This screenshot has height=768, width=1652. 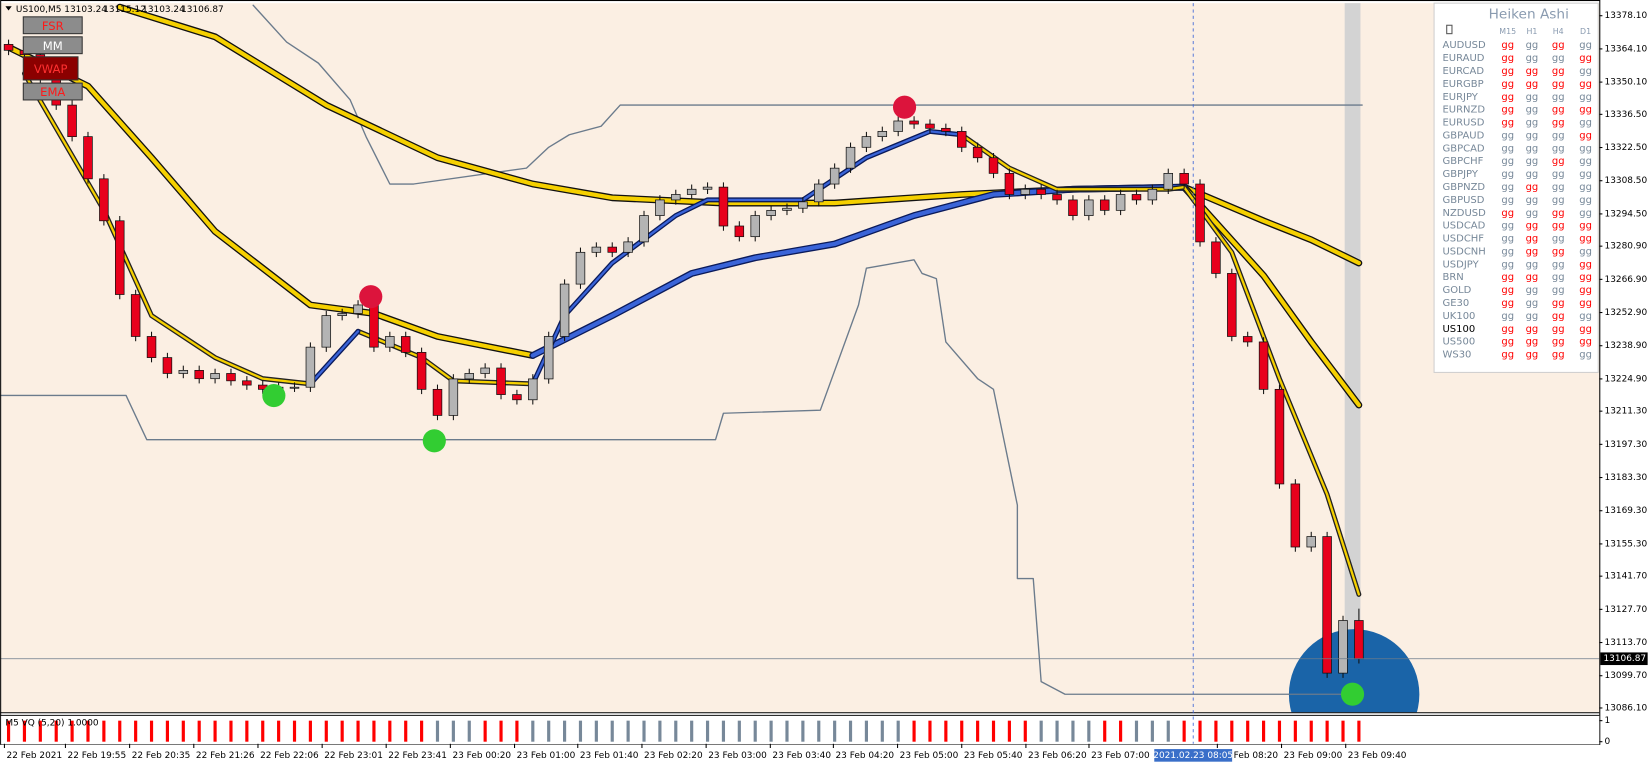 What do you see at coordinates (1516, 187) in the screenshot?
I see `panel-background` at bounding box center [1516, 187].